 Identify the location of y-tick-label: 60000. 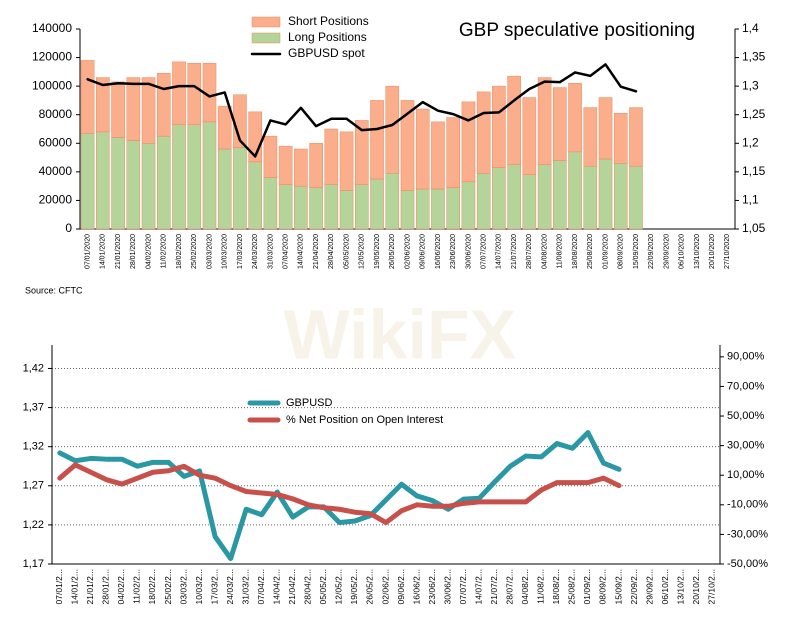
(56, 142).